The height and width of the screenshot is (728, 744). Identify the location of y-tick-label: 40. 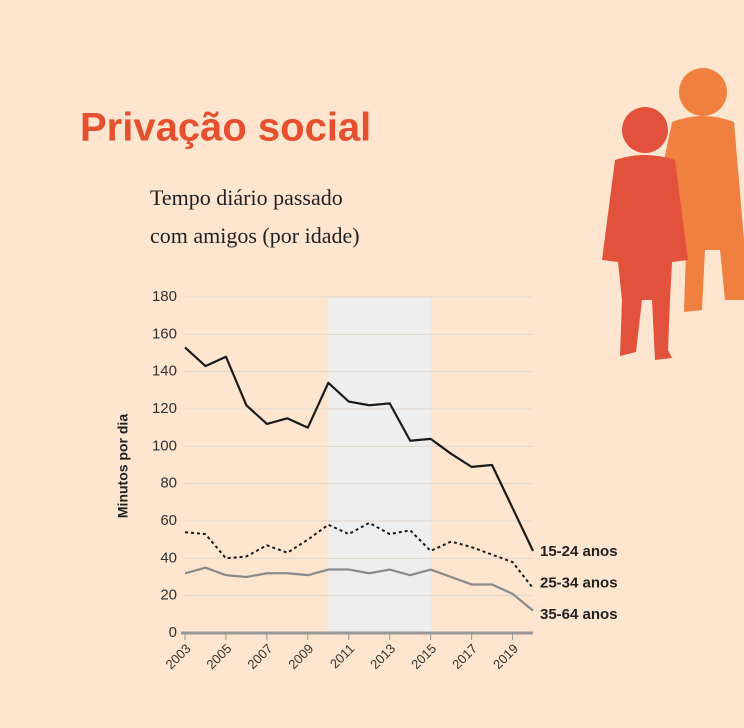
(168, 557).